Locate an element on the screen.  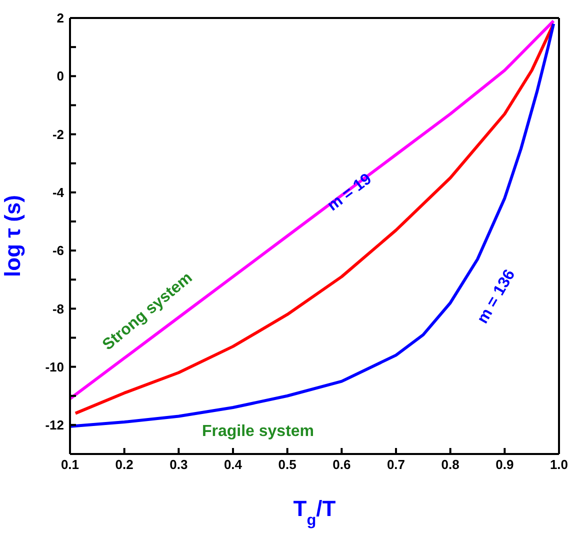
annotation: m = 136 is located at coordinates (496, 296).